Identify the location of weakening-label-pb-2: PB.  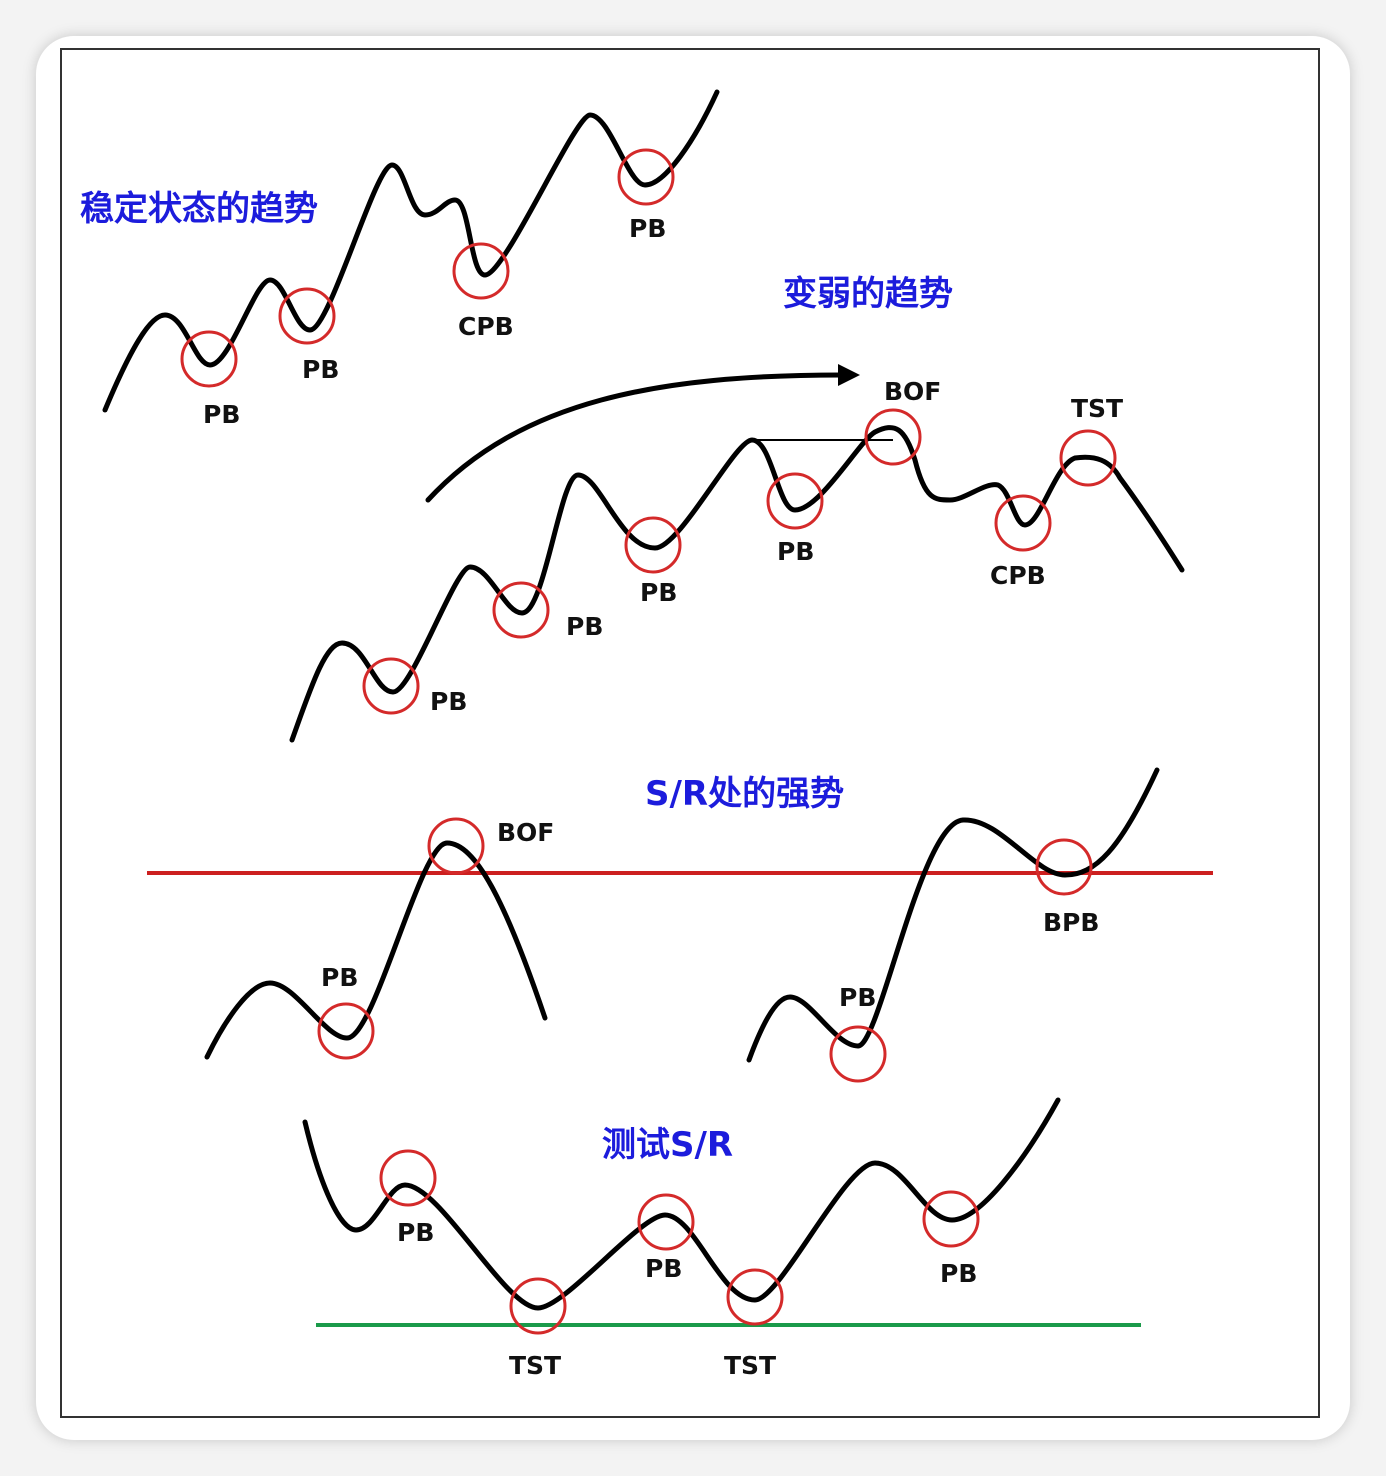
(584, 626).